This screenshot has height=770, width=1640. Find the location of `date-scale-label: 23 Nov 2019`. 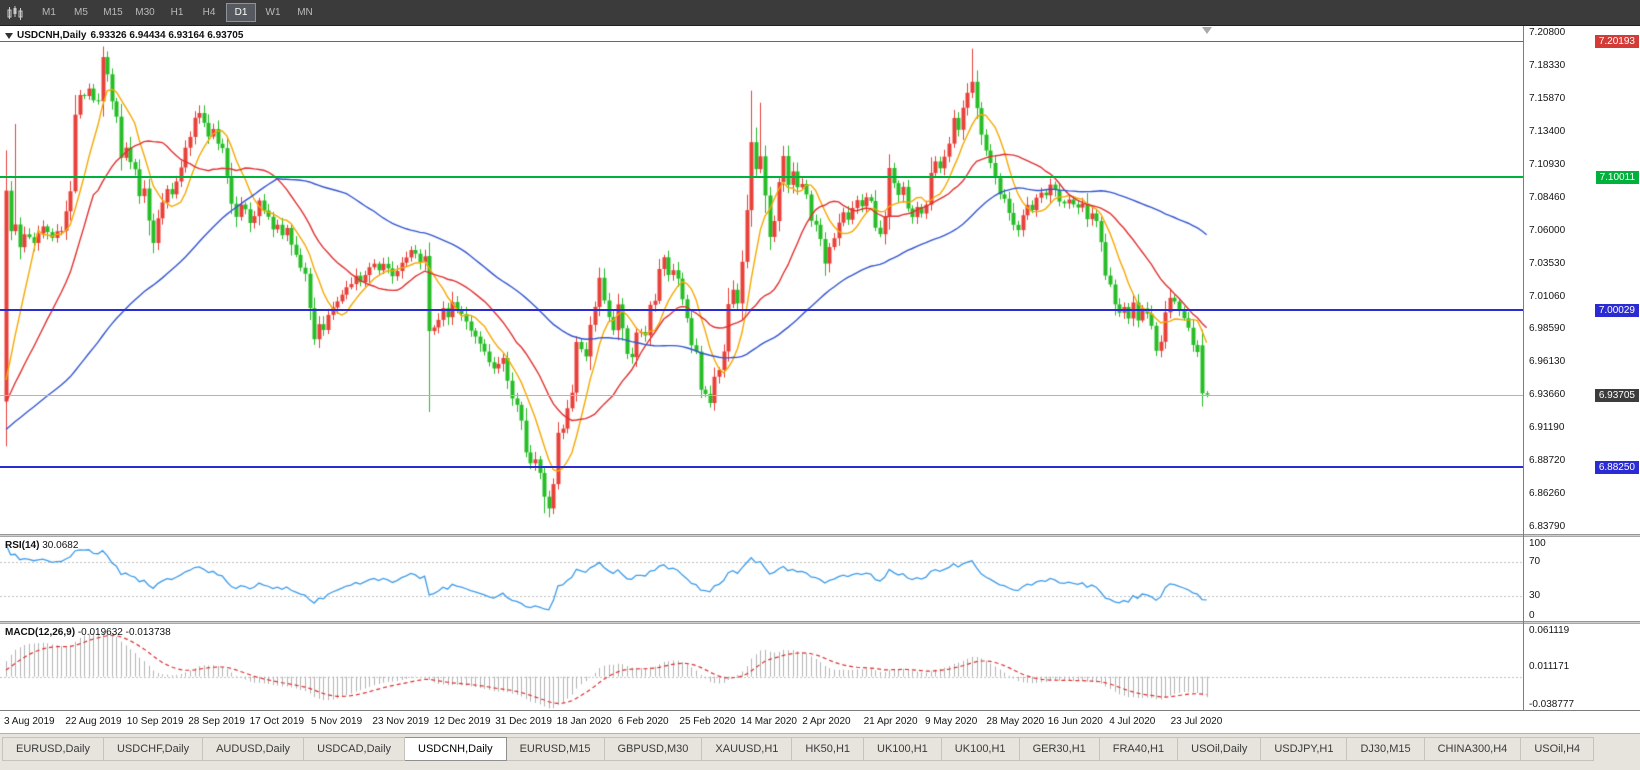

date-scale-label: 23 Nov 2019 is located at coordinates (401, 721).